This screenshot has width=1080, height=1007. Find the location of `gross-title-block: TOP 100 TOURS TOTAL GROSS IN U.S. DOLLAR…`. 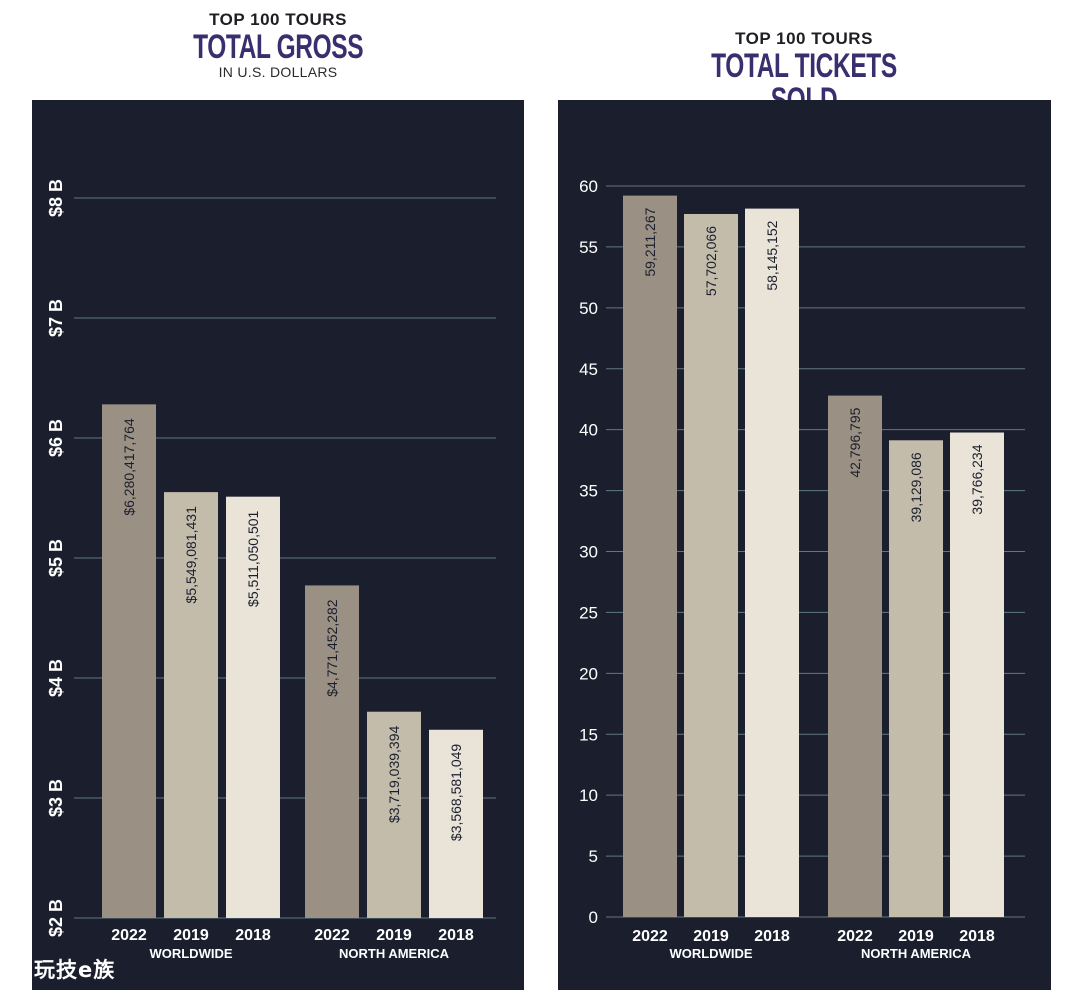

gross-title-block: TOP 100 TOURS TOTAL GROSS IN U.S. DOLLAR… is located at coordinates (278, 45).